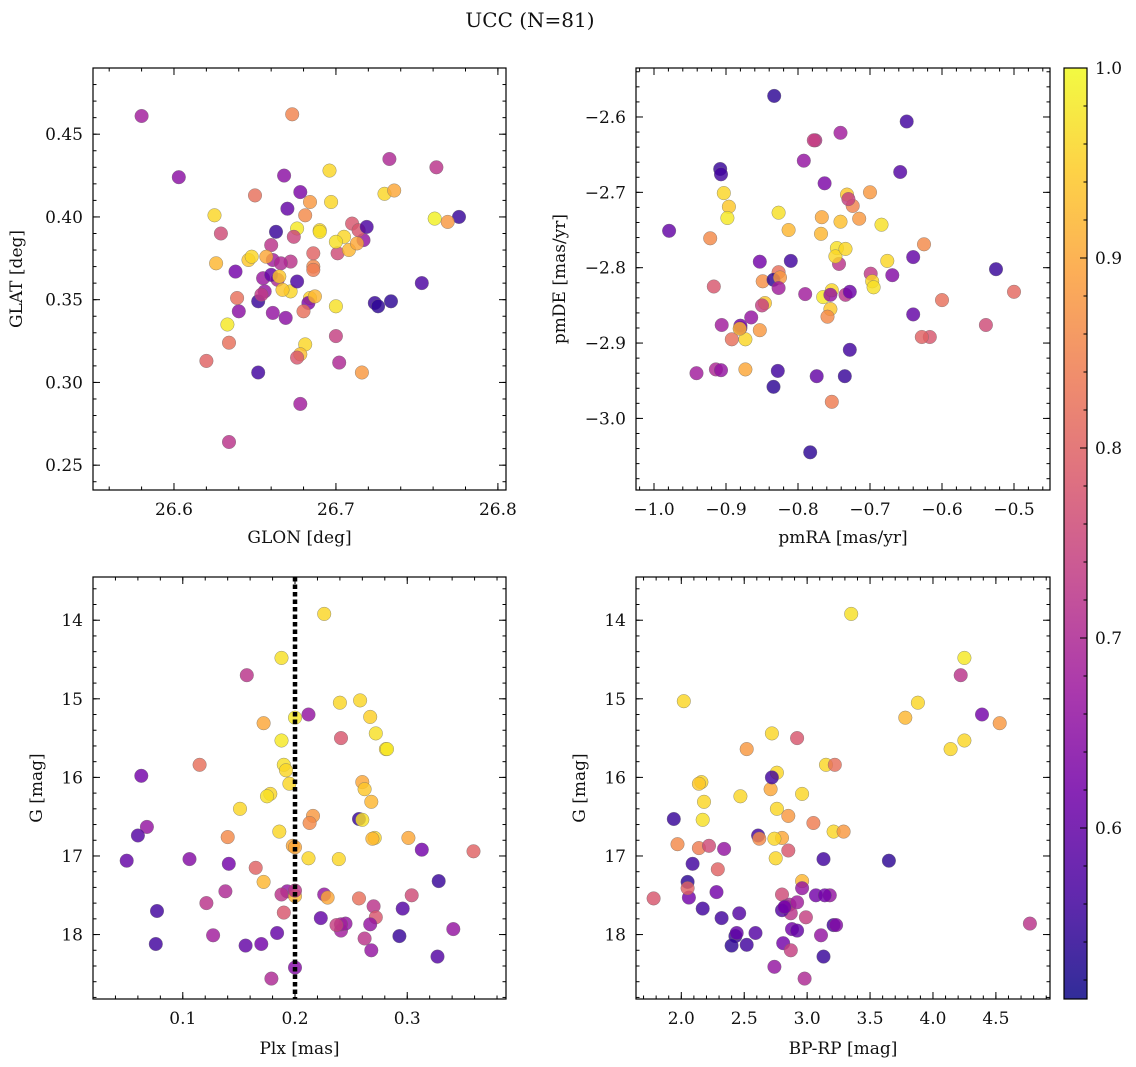  Describe the element at coordinates (1108, 639) in the screenshot. I see `colorbar-tick-label: 0.7` at that location.